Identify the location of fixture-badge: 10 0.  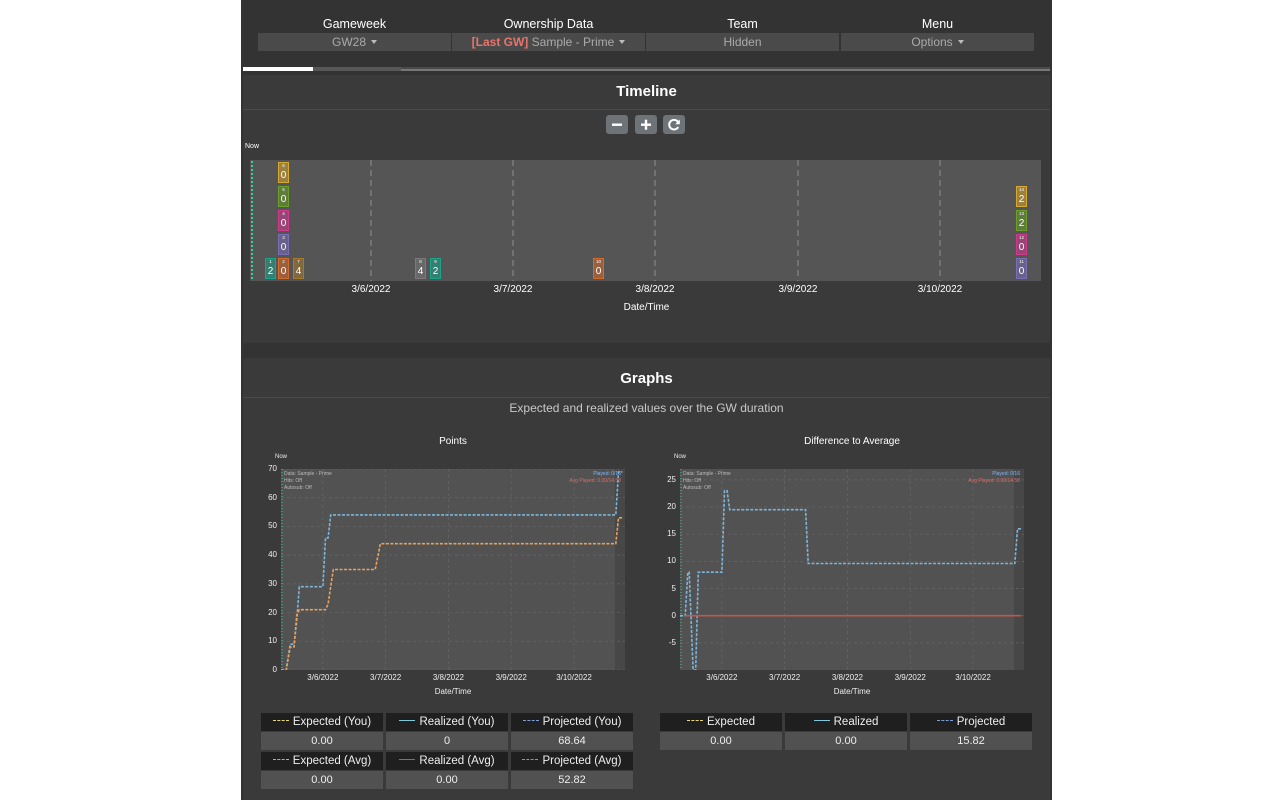
(598, 268).